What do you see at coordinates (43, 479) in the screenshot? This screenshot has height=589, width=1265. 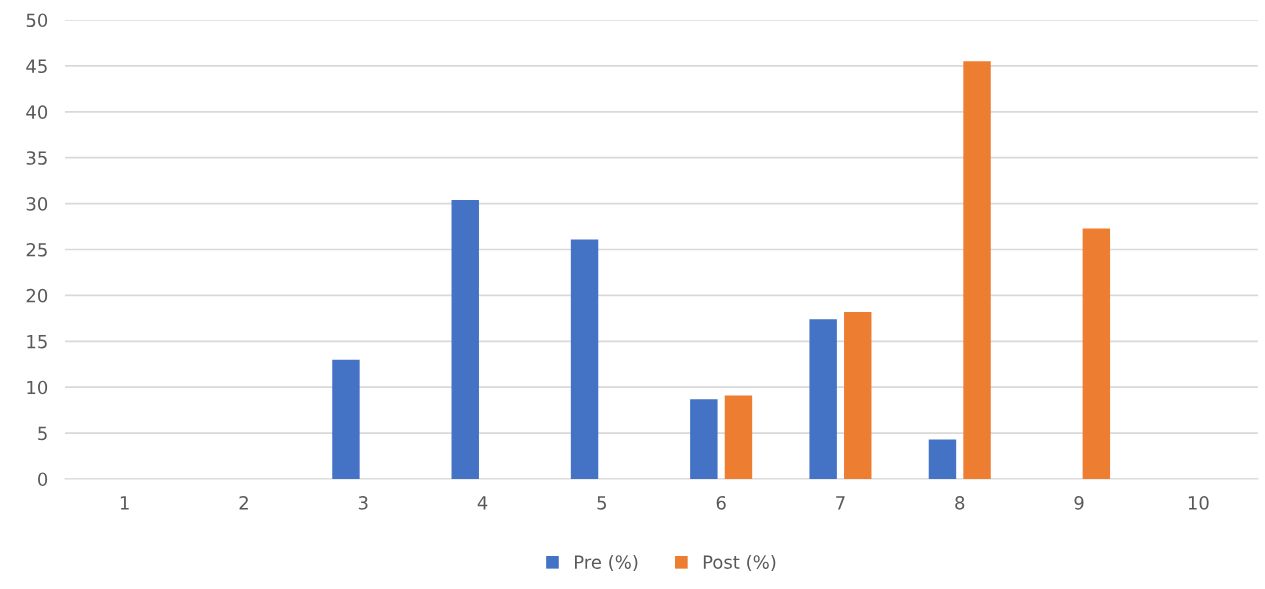 I see `y-tick-label: 0` at bounding box center [43, 479].